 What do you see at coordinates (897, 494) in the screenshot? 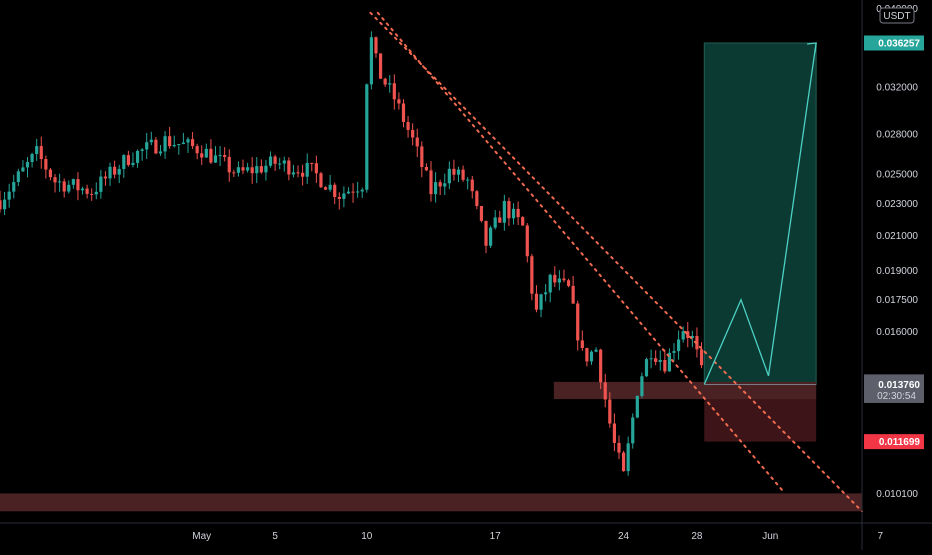
I see `y-tick-label: 0.010100` at bounding box center [897, 494].